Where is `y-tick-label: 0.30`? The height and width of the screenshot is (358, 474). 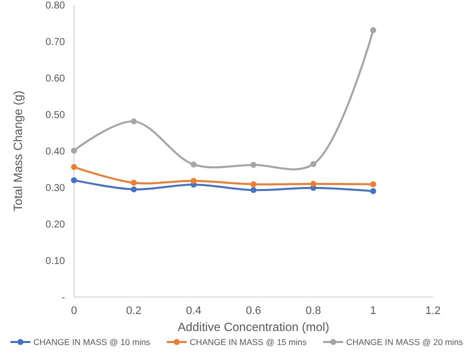 y-tick-label: 0.30 is located at coordinates (56, 188).